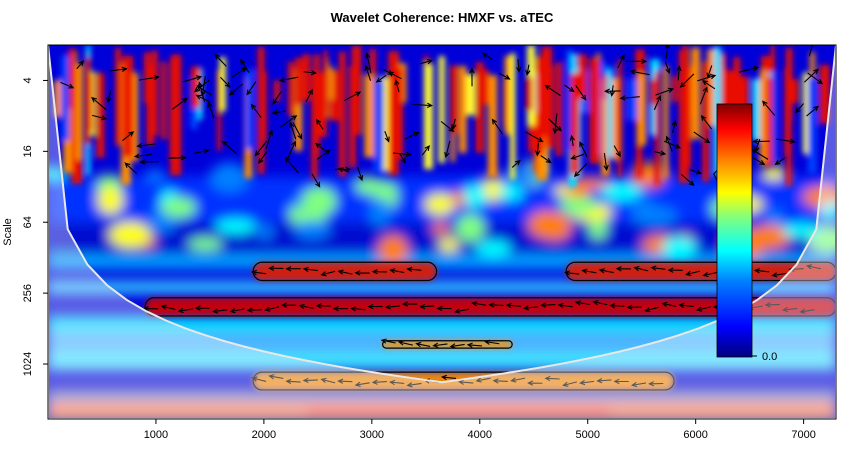  What do you see at coordinates (587, 435) in the screenshot?
I see `x-tick-label: 5000` at bounding box center [587, 435].